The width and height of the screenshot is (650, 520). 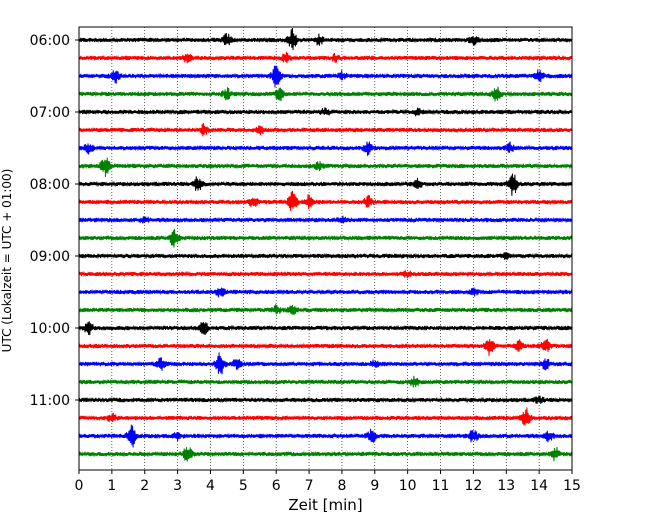 What do you see at coordinates (328, 482) in the screenshot?
I see `x-axis-ticks: 0 1 2 3 4 5 6 7 8 9 10 11 12 13 14 15` at bounding box center [328, 482].